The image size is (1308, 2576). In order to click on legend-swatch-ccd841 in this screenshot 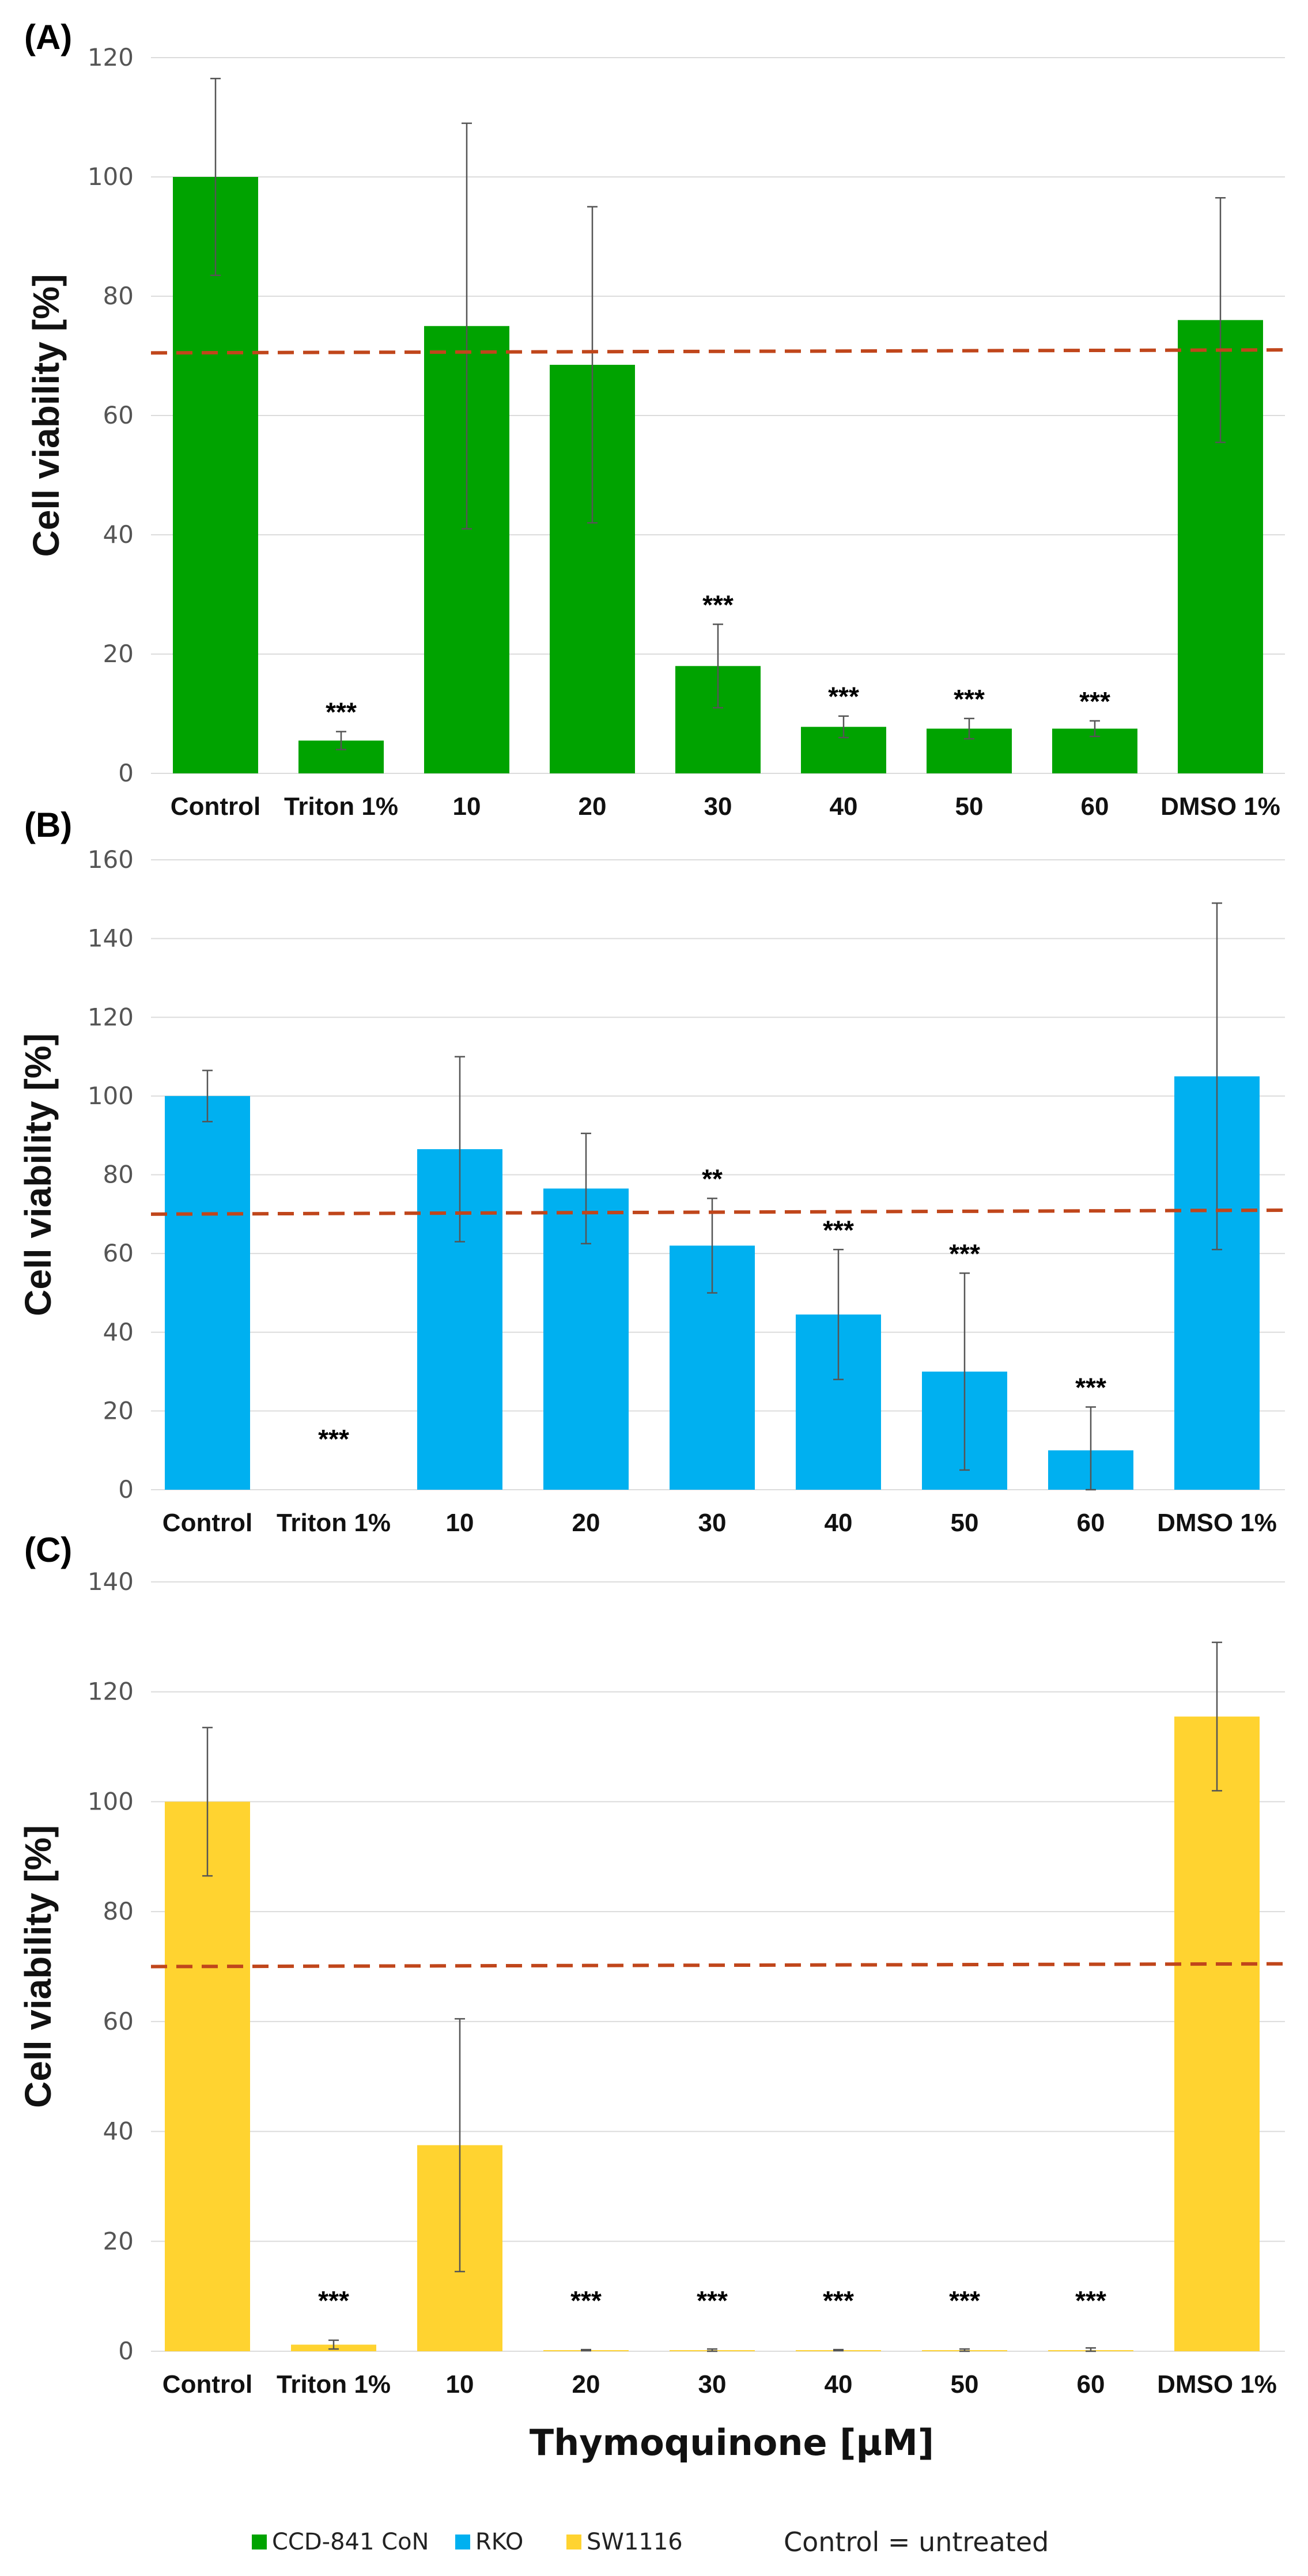, I will do `click(259, 2542)`.